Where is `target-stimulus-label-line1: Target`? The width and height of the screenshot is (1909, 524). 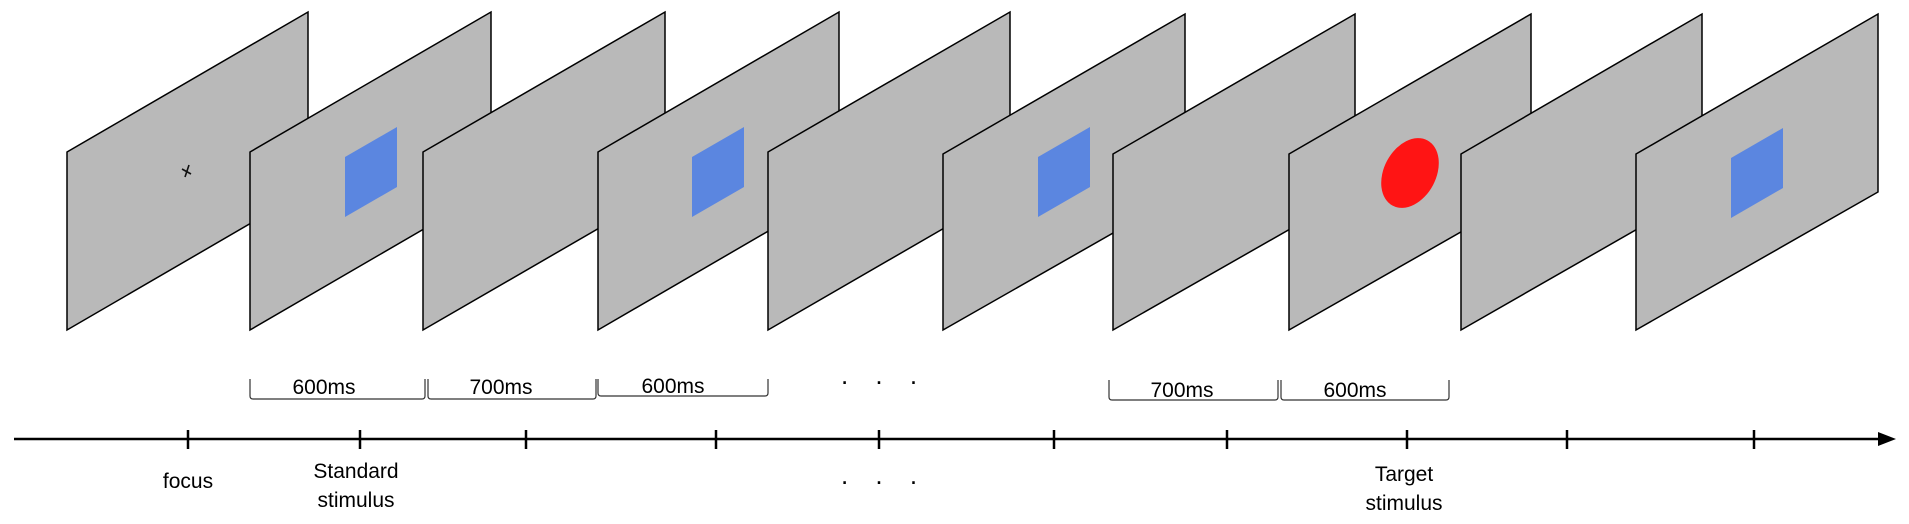
target-stimulus-label-line1: Target is located at coordinates (1404, 474).